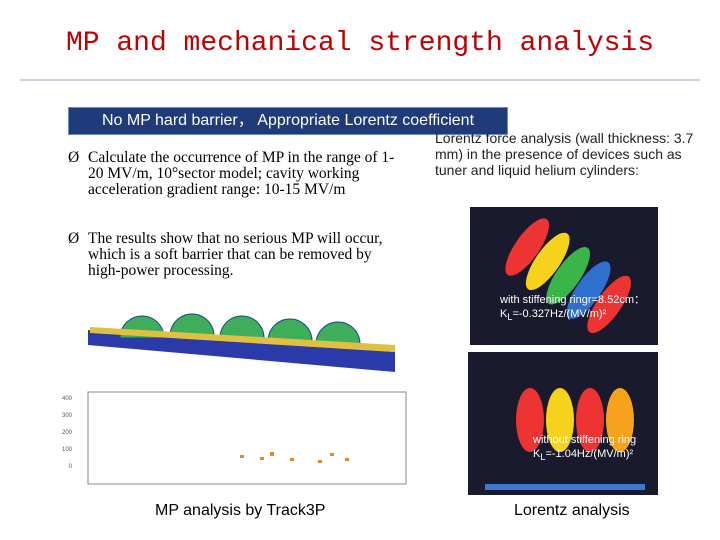 The image size is (720, 540). I want to click on coefficient: KL=-1.04Hz/(MV/m)², so click(584, 455).